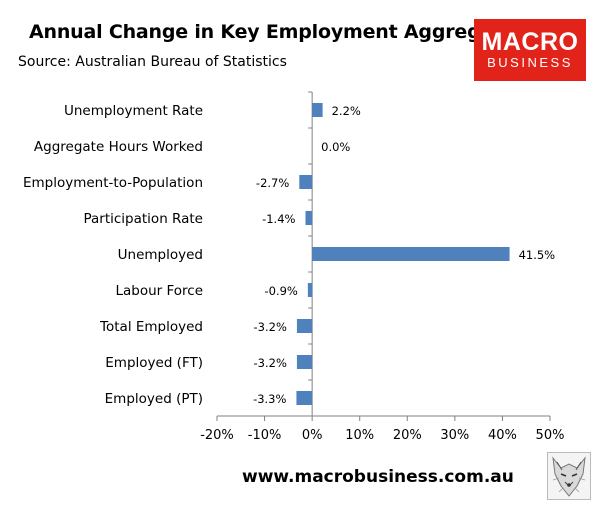  What do you see at coordinates (530, 62) in the screenshot?
I see `logo-text-bottom: BUSINESS` at bounding box center [530, 62].